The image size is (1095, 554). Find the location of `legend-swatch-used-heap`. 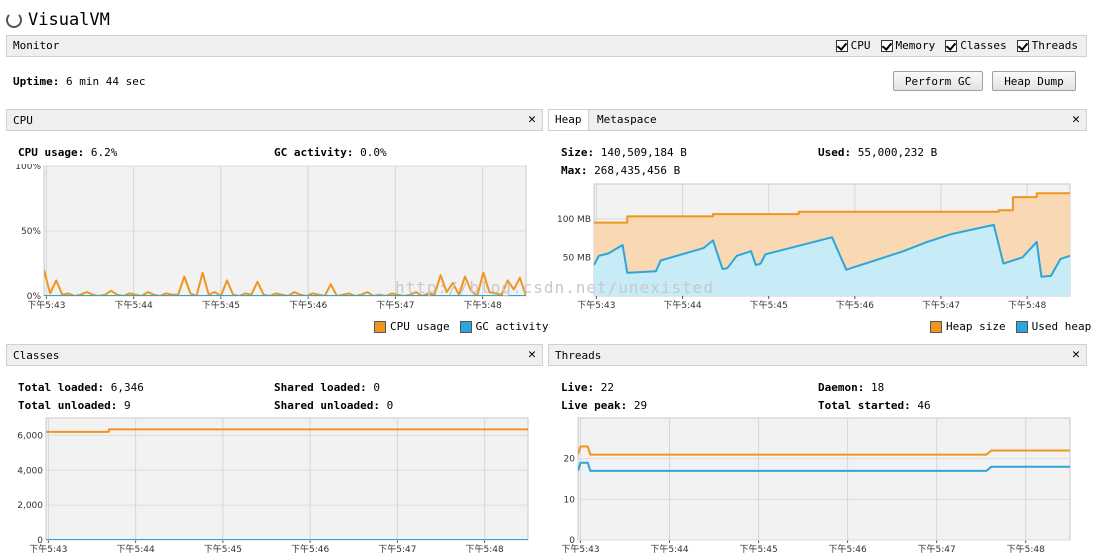

legend-swatch-used-heap is located at coordinates (1021, 326).